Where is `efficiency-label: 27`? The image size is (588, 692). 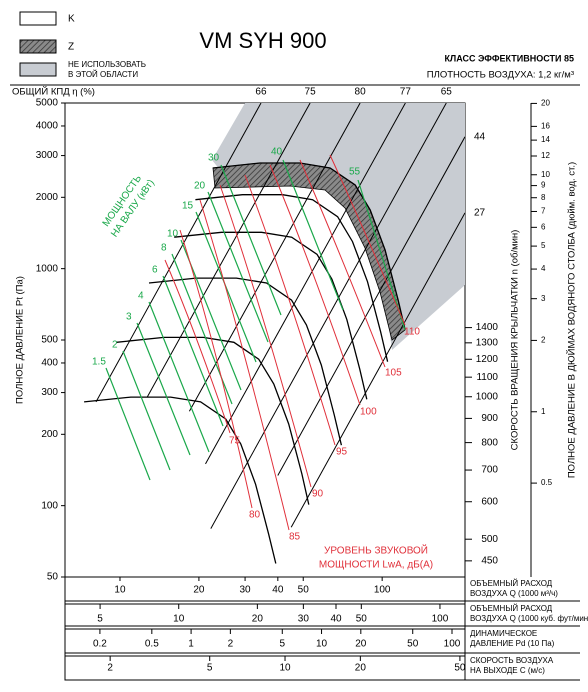
efficiency-label: 27 is located at coordinates (480, 213).